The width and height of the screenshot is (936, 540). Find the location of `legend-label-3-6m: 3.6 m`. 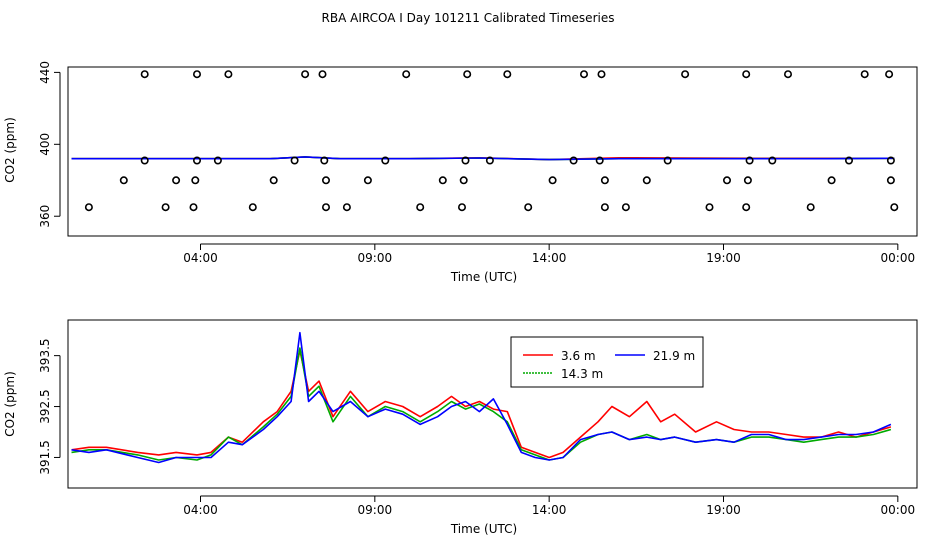

legend-label-3-6m: 3.6 m is located at coordinates (578, 356).